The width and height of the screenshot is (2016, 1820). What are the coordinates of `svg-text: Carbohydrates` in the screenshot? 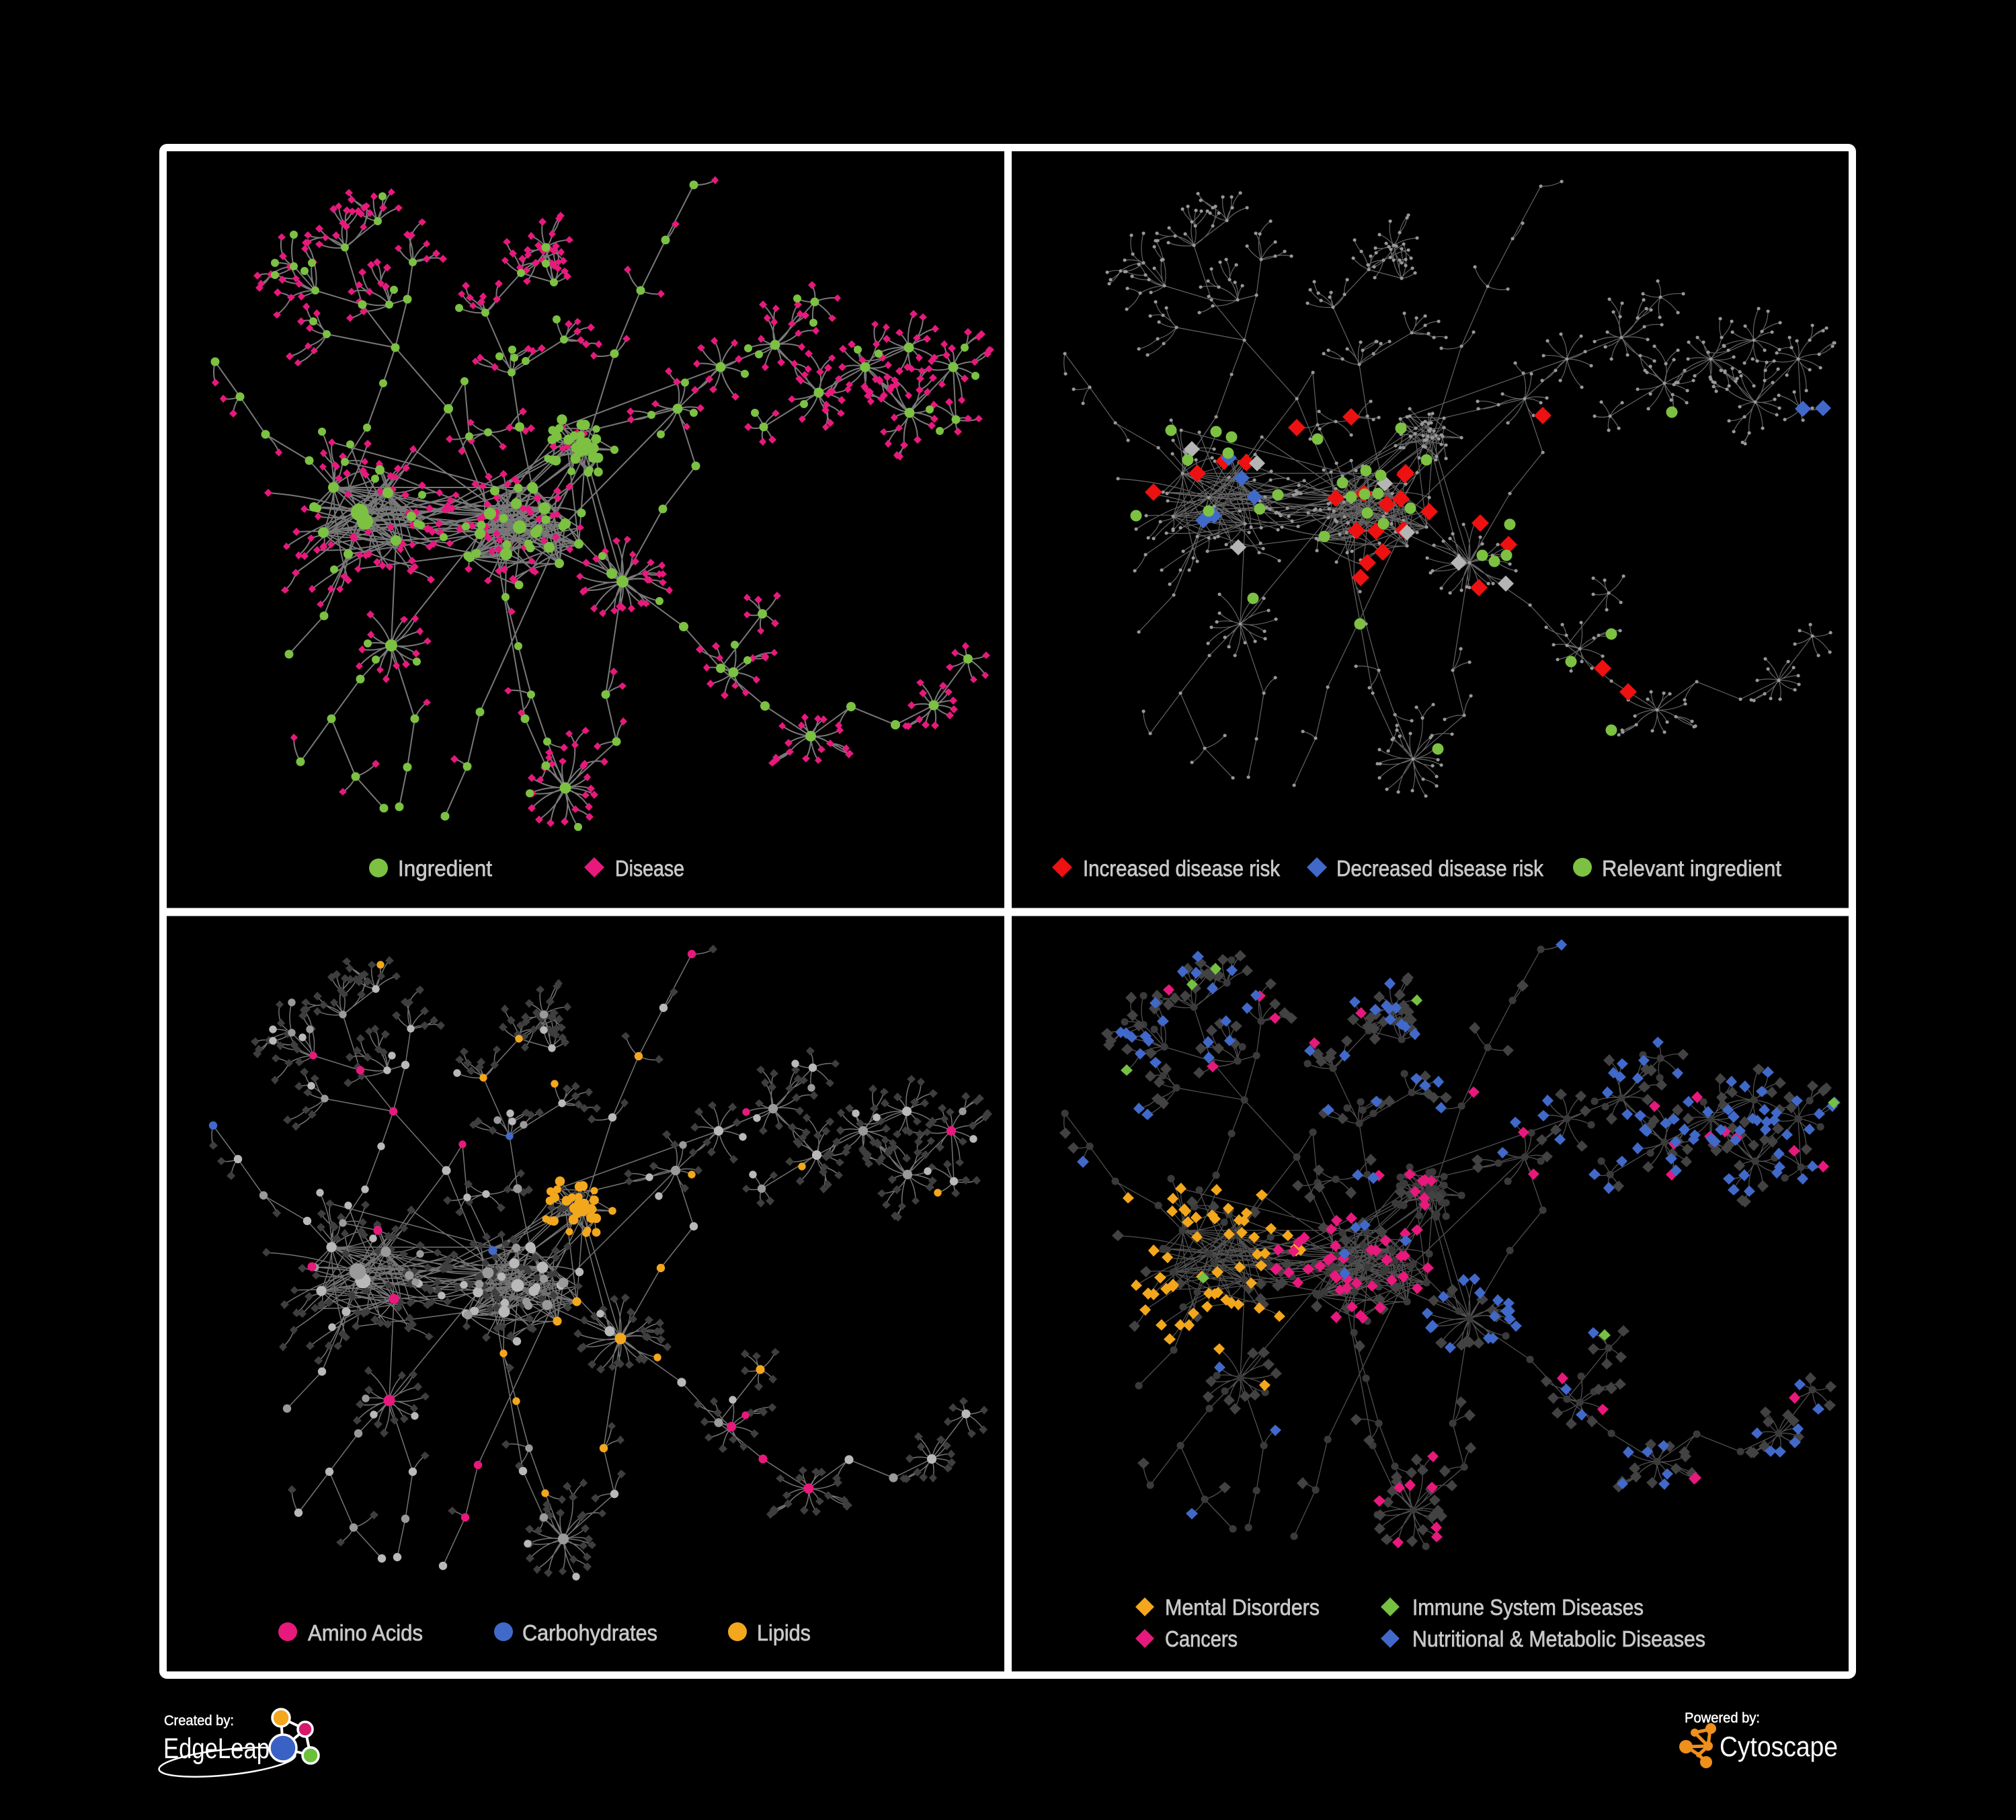 It's located at (589, 1632).